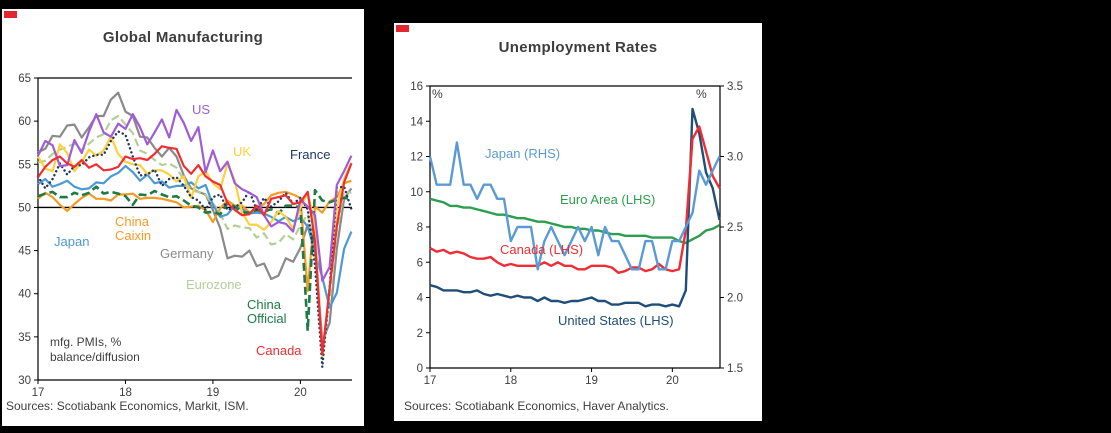  I want to click on series-label-us: US, so click(201, 109).